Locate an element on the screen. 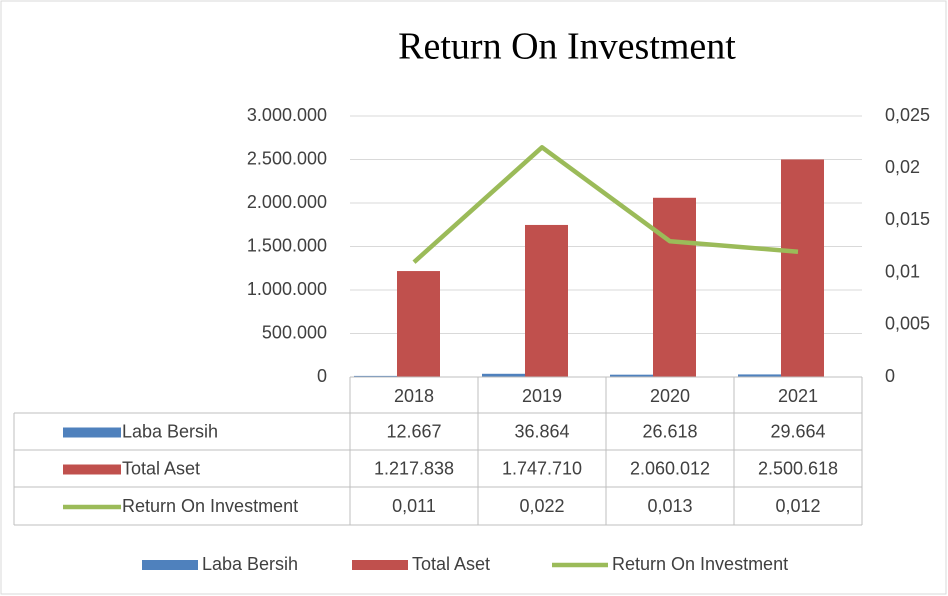 Image resolution: width=948 pixels, height=596 pixels. table-cell: 26.618 is located at coordinates (669, 431).